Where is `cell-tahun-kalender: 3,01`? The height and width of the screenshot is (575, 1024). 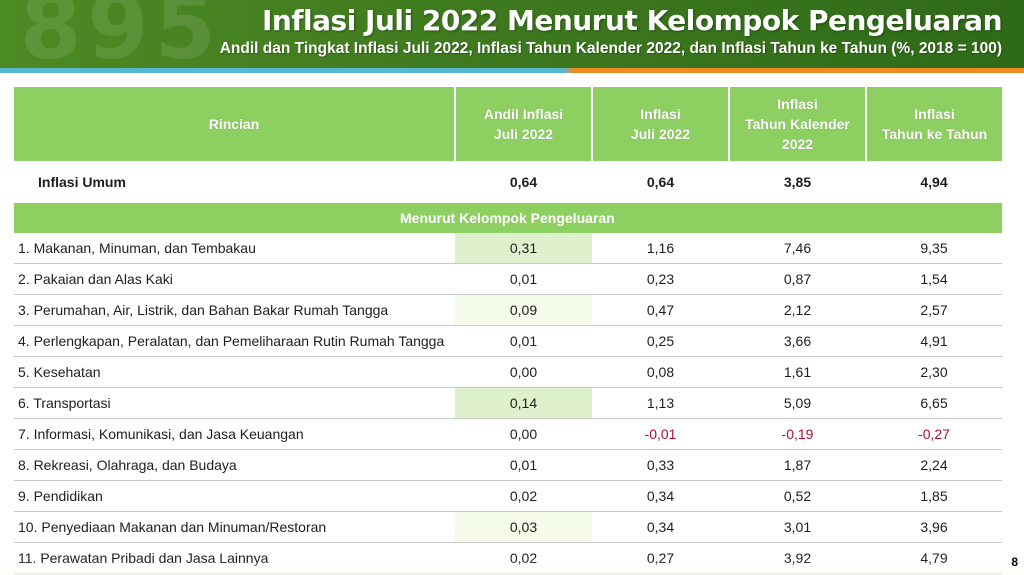
cell-tahun-kalender: 3,01 is located at coordinates (797, 527).